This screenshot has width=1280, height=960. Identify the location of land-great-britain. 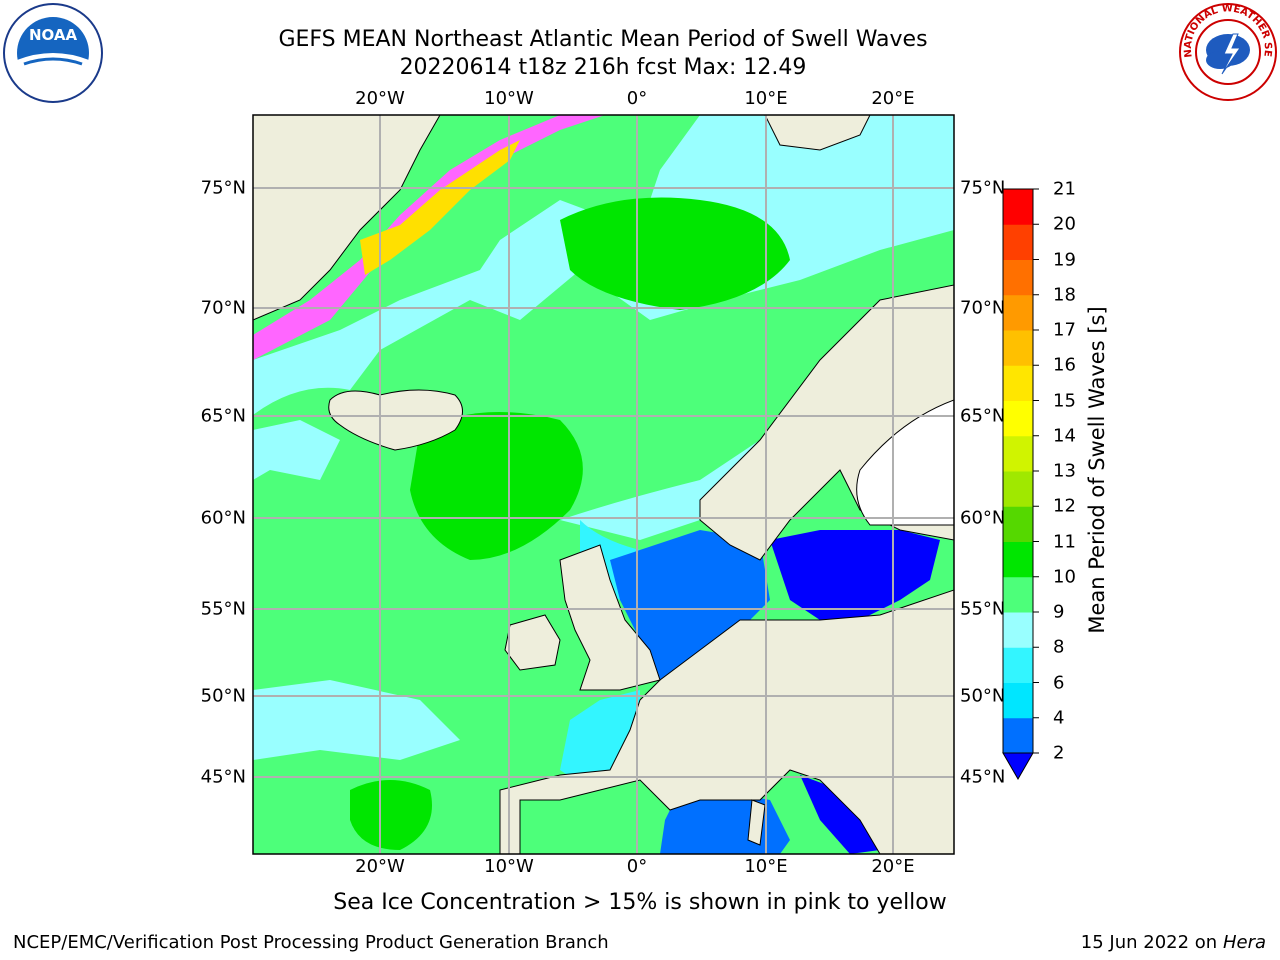
(610, 617).